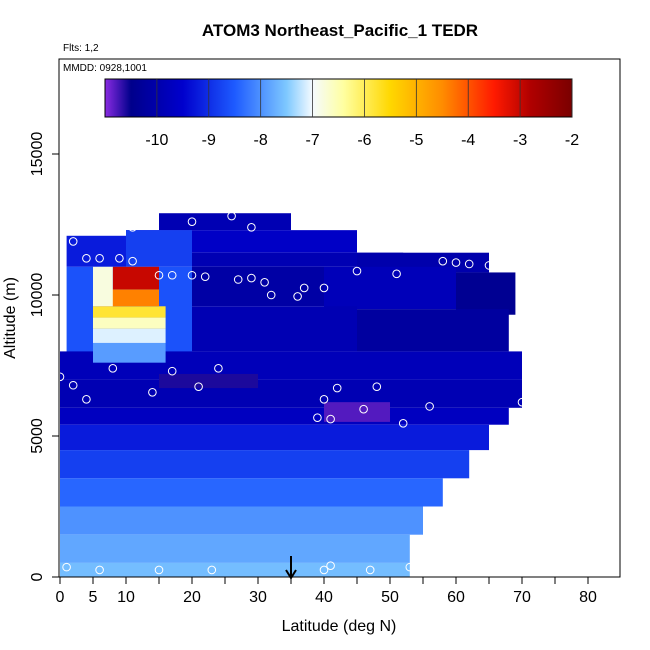 This screenshot has height=650, width=650. I want to click on y-tick-label: 15000, so click(37, 154).